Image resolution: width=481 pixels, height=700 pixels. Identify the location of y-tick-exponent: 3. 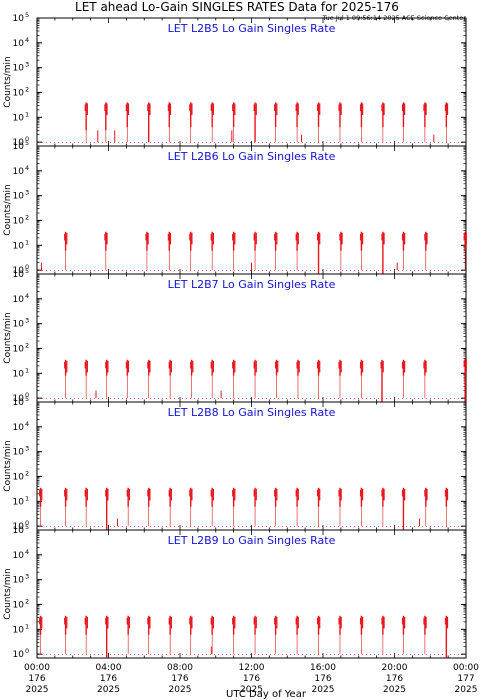
(27, 449).